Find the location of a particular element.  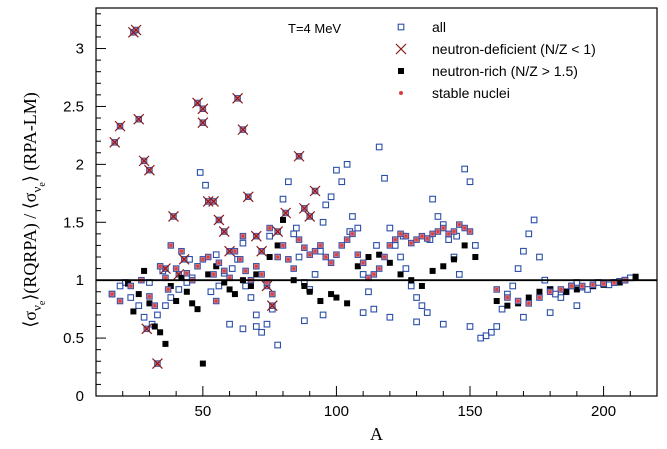

legend-marker-cross is located at coordinates (401, 49).